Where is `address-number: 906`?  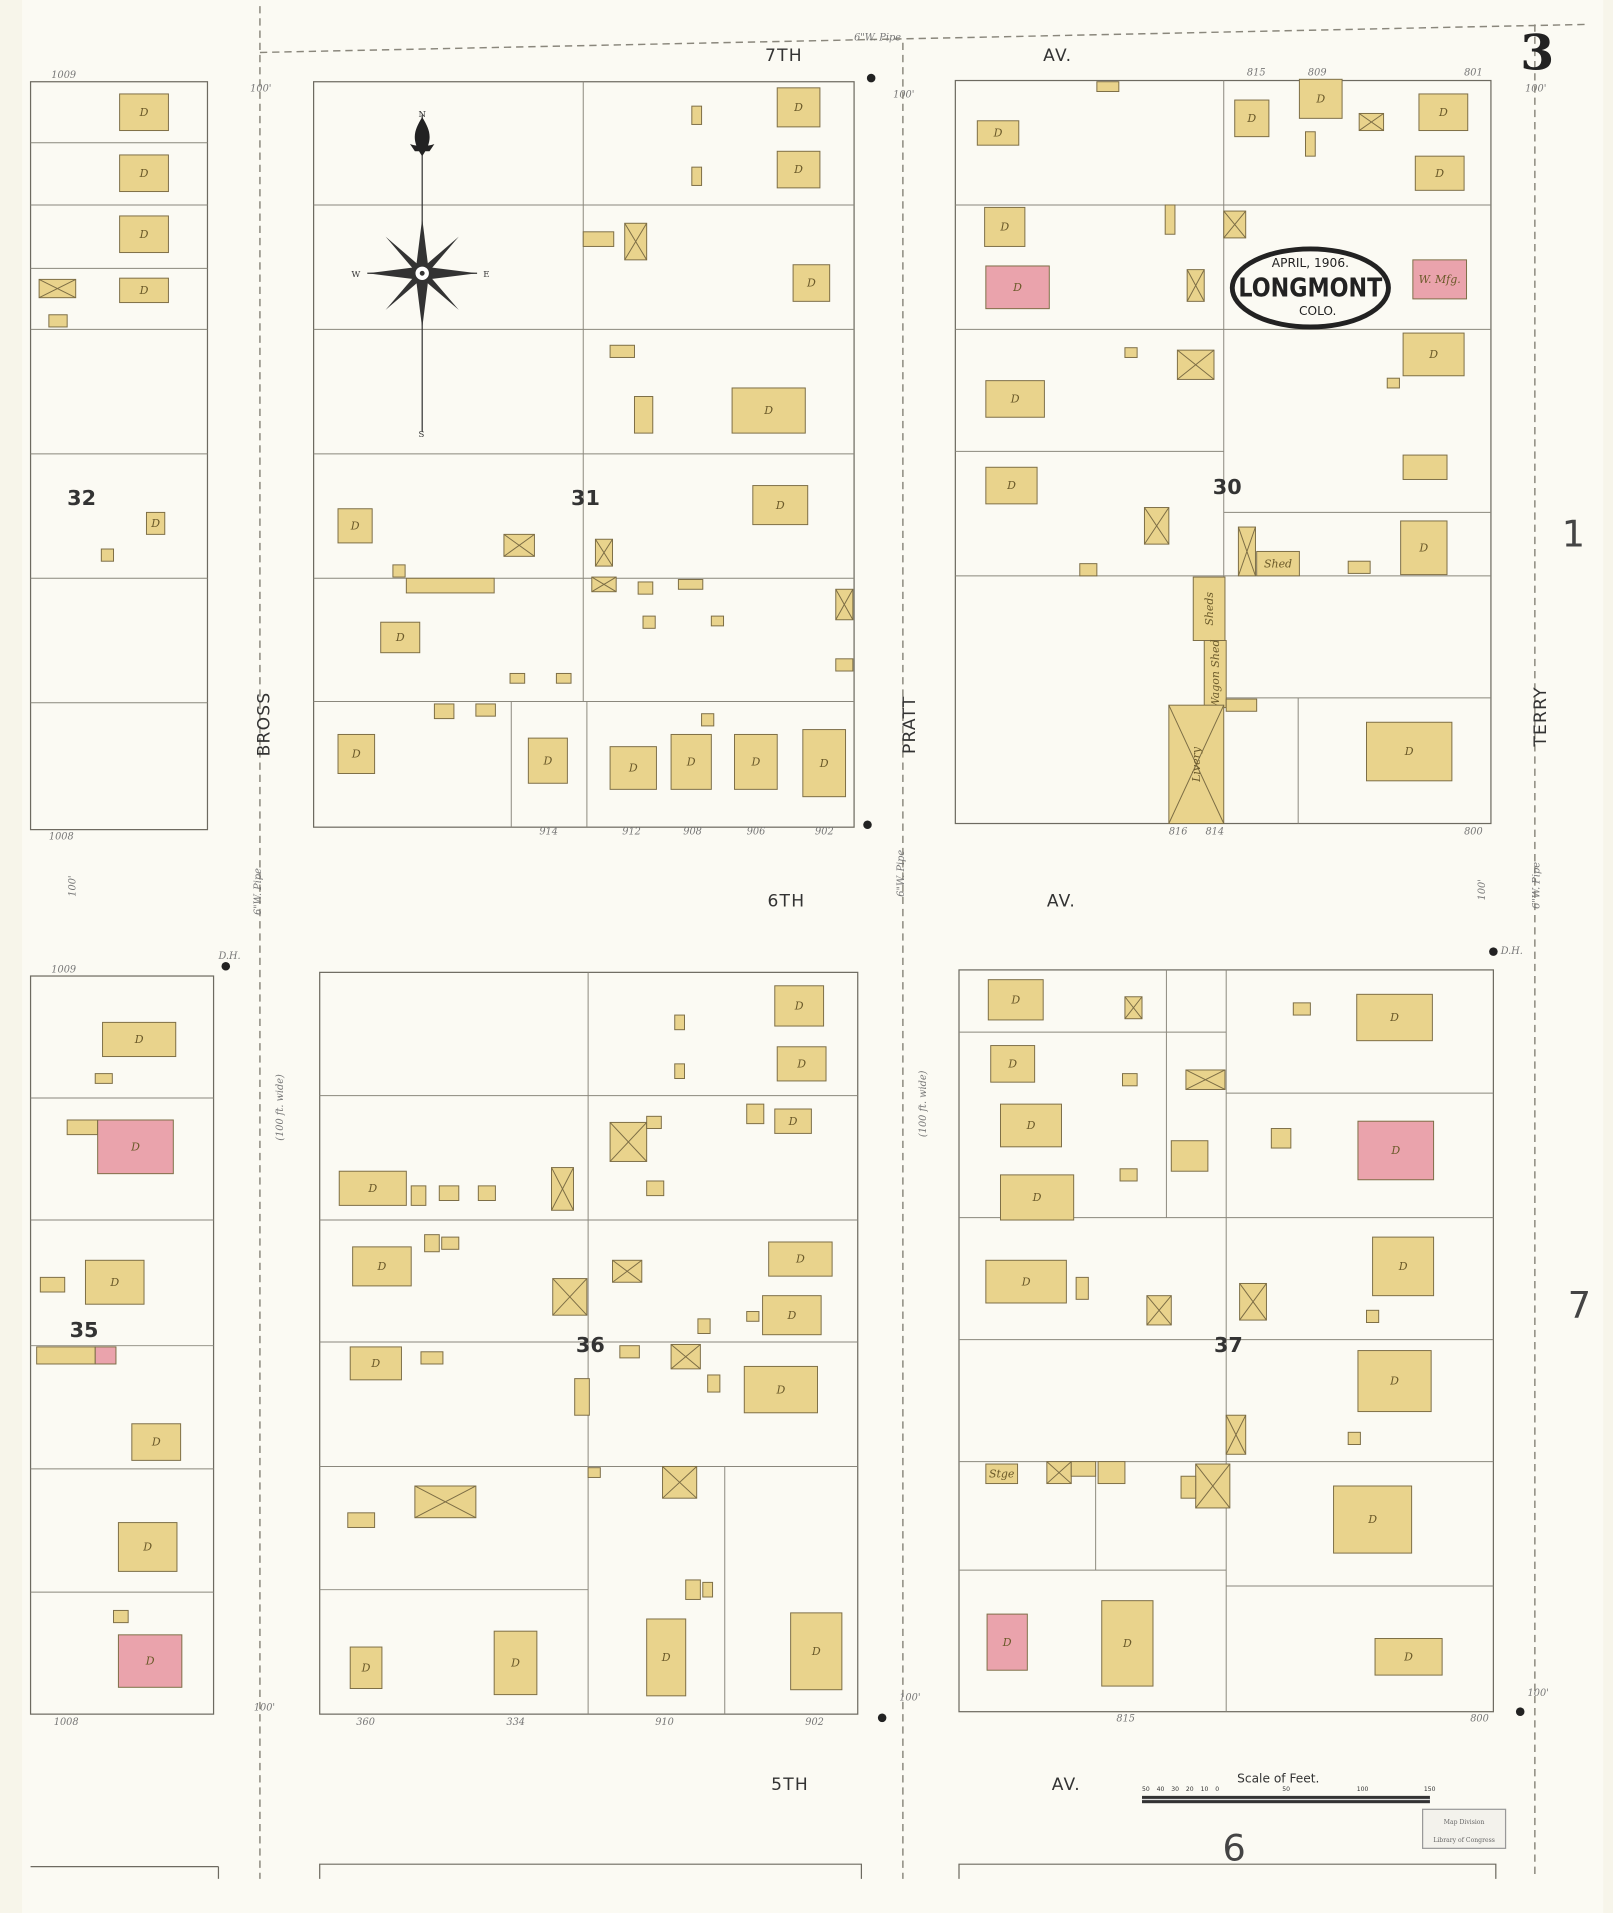
address-number: 906 is located at coordinates (756, 831).